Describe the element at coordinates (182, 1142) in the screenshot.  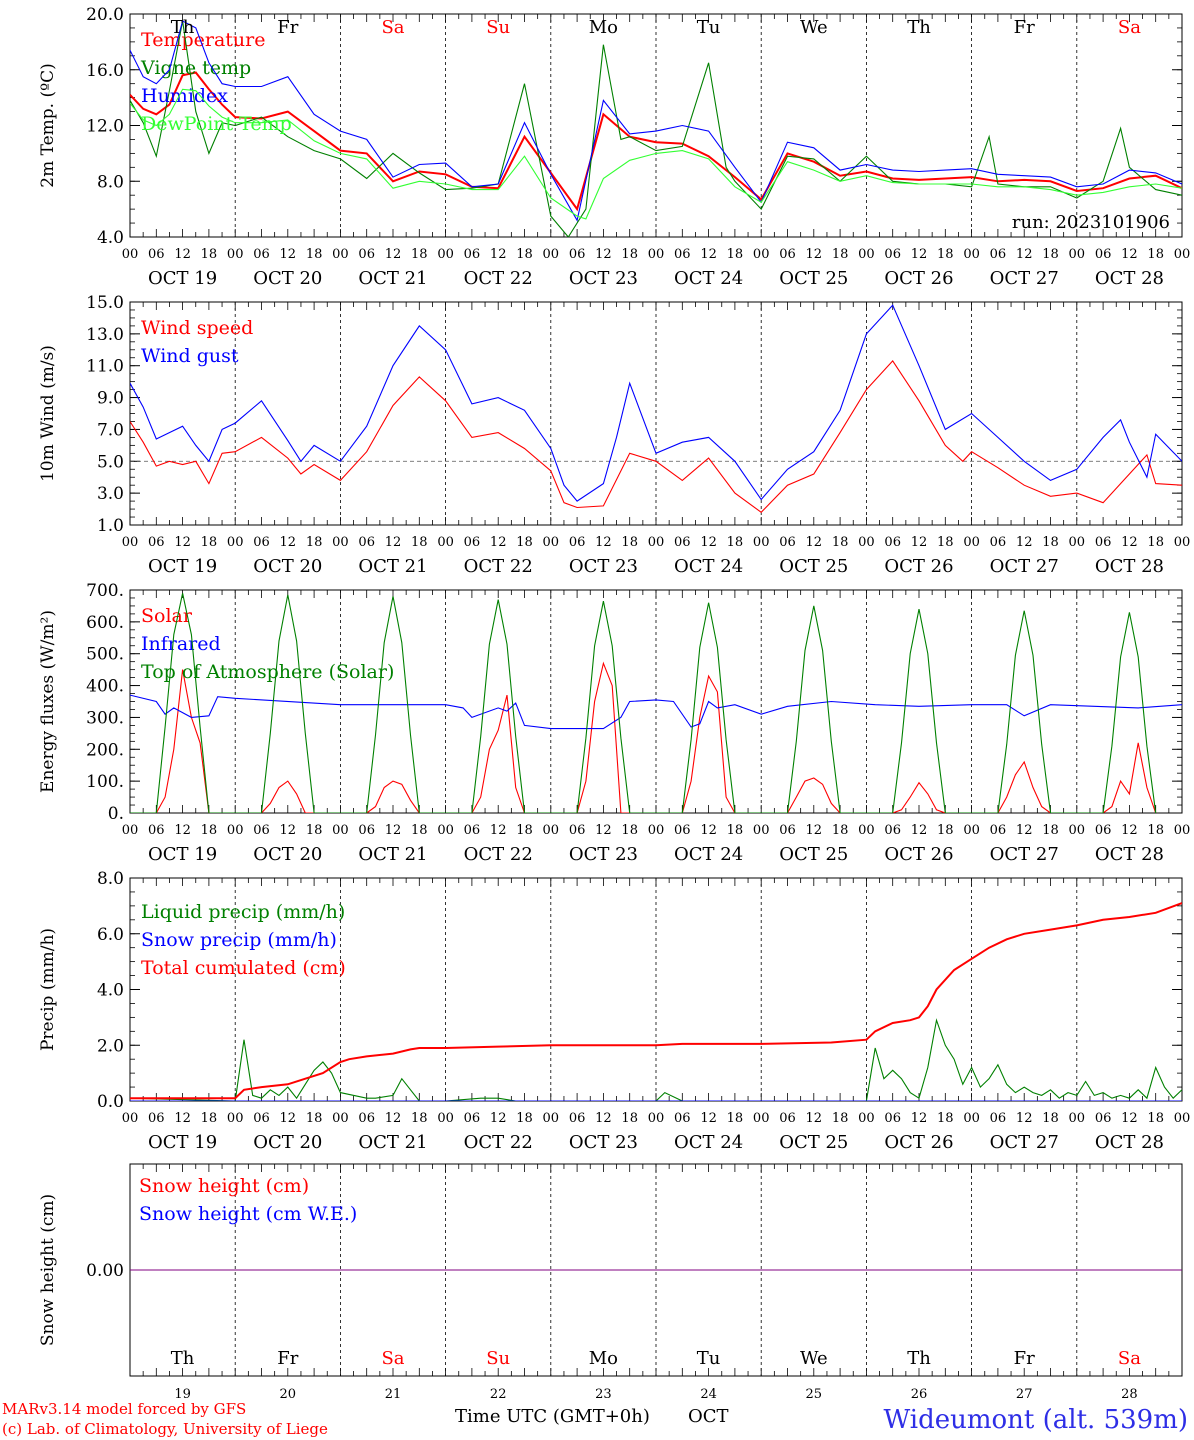
I see `date-label: OCT 19` at that location.